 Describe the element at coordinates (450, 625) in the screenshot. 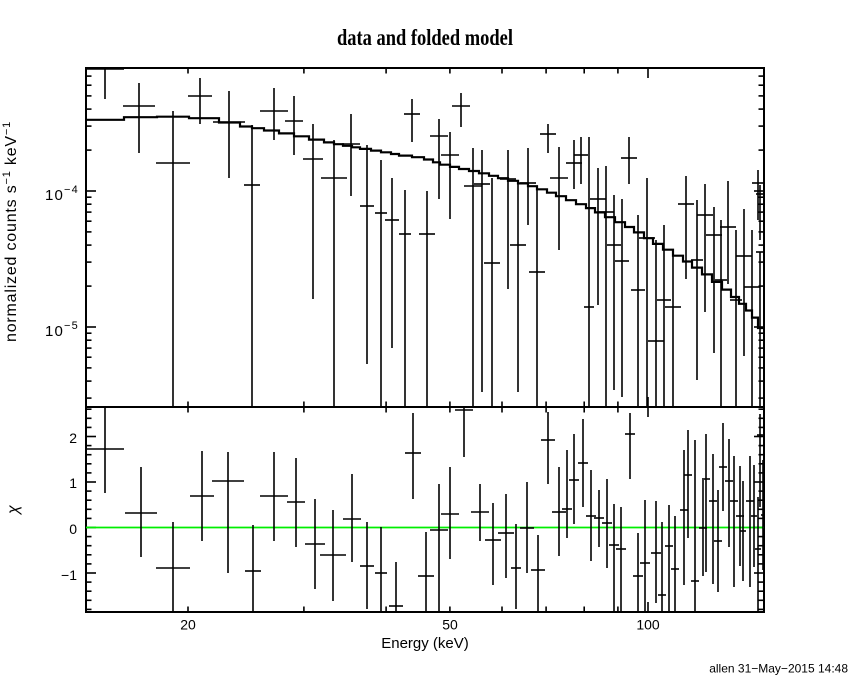

I see `svg-text: 50` at that location.